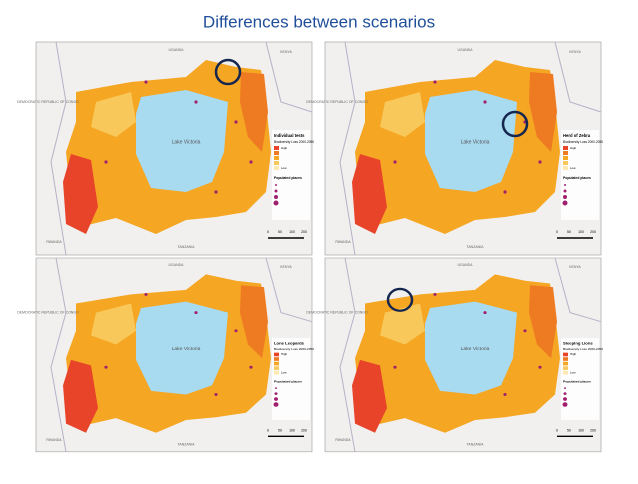  Describe the element at coordinates (583, 349) in the screenshot. I see `legend-subtitle: Biodiversity Loss 2000-2050` at that location.